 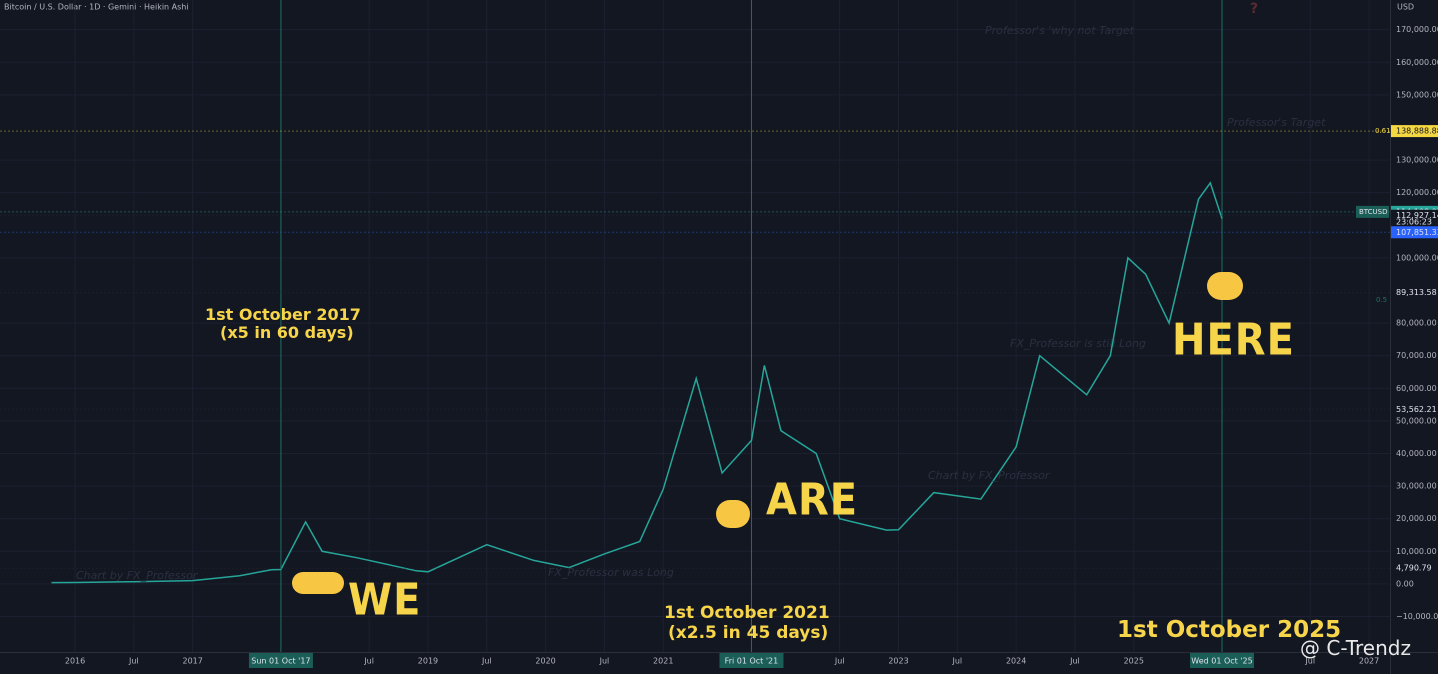 I want to click on fib-label: 0.5, so click(x=1381, y=300).